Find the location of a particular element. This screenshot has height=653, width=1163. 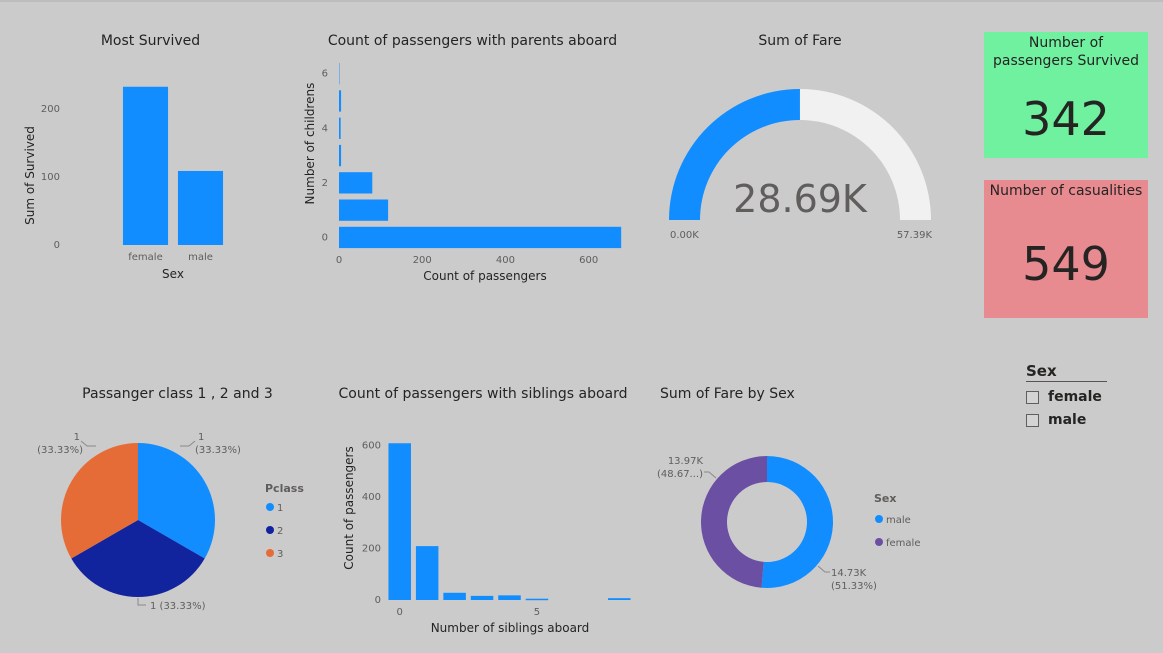

legend-label: female is located at coordinates (903, 543).